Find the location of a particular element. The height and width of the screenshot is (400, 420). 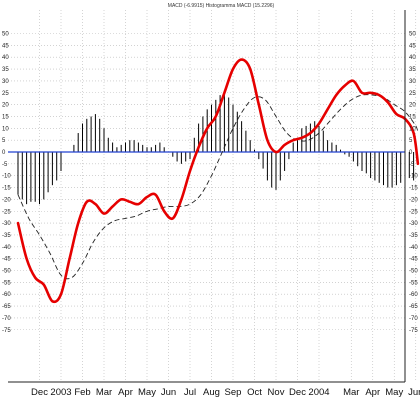

y-tick-label-left: 25 is located at coordinates (5, 94).